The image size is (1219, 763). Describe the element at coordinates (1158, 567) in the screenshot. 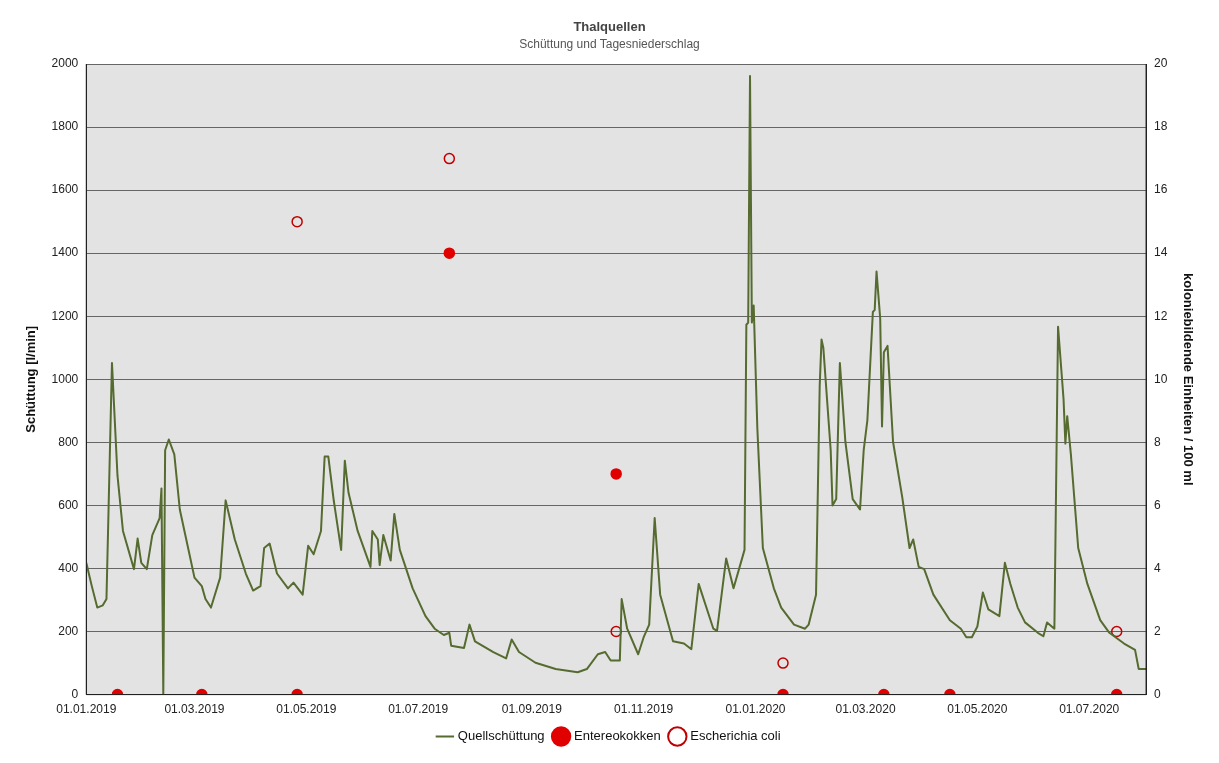

I see `y2-tick-label: 4` at that location.